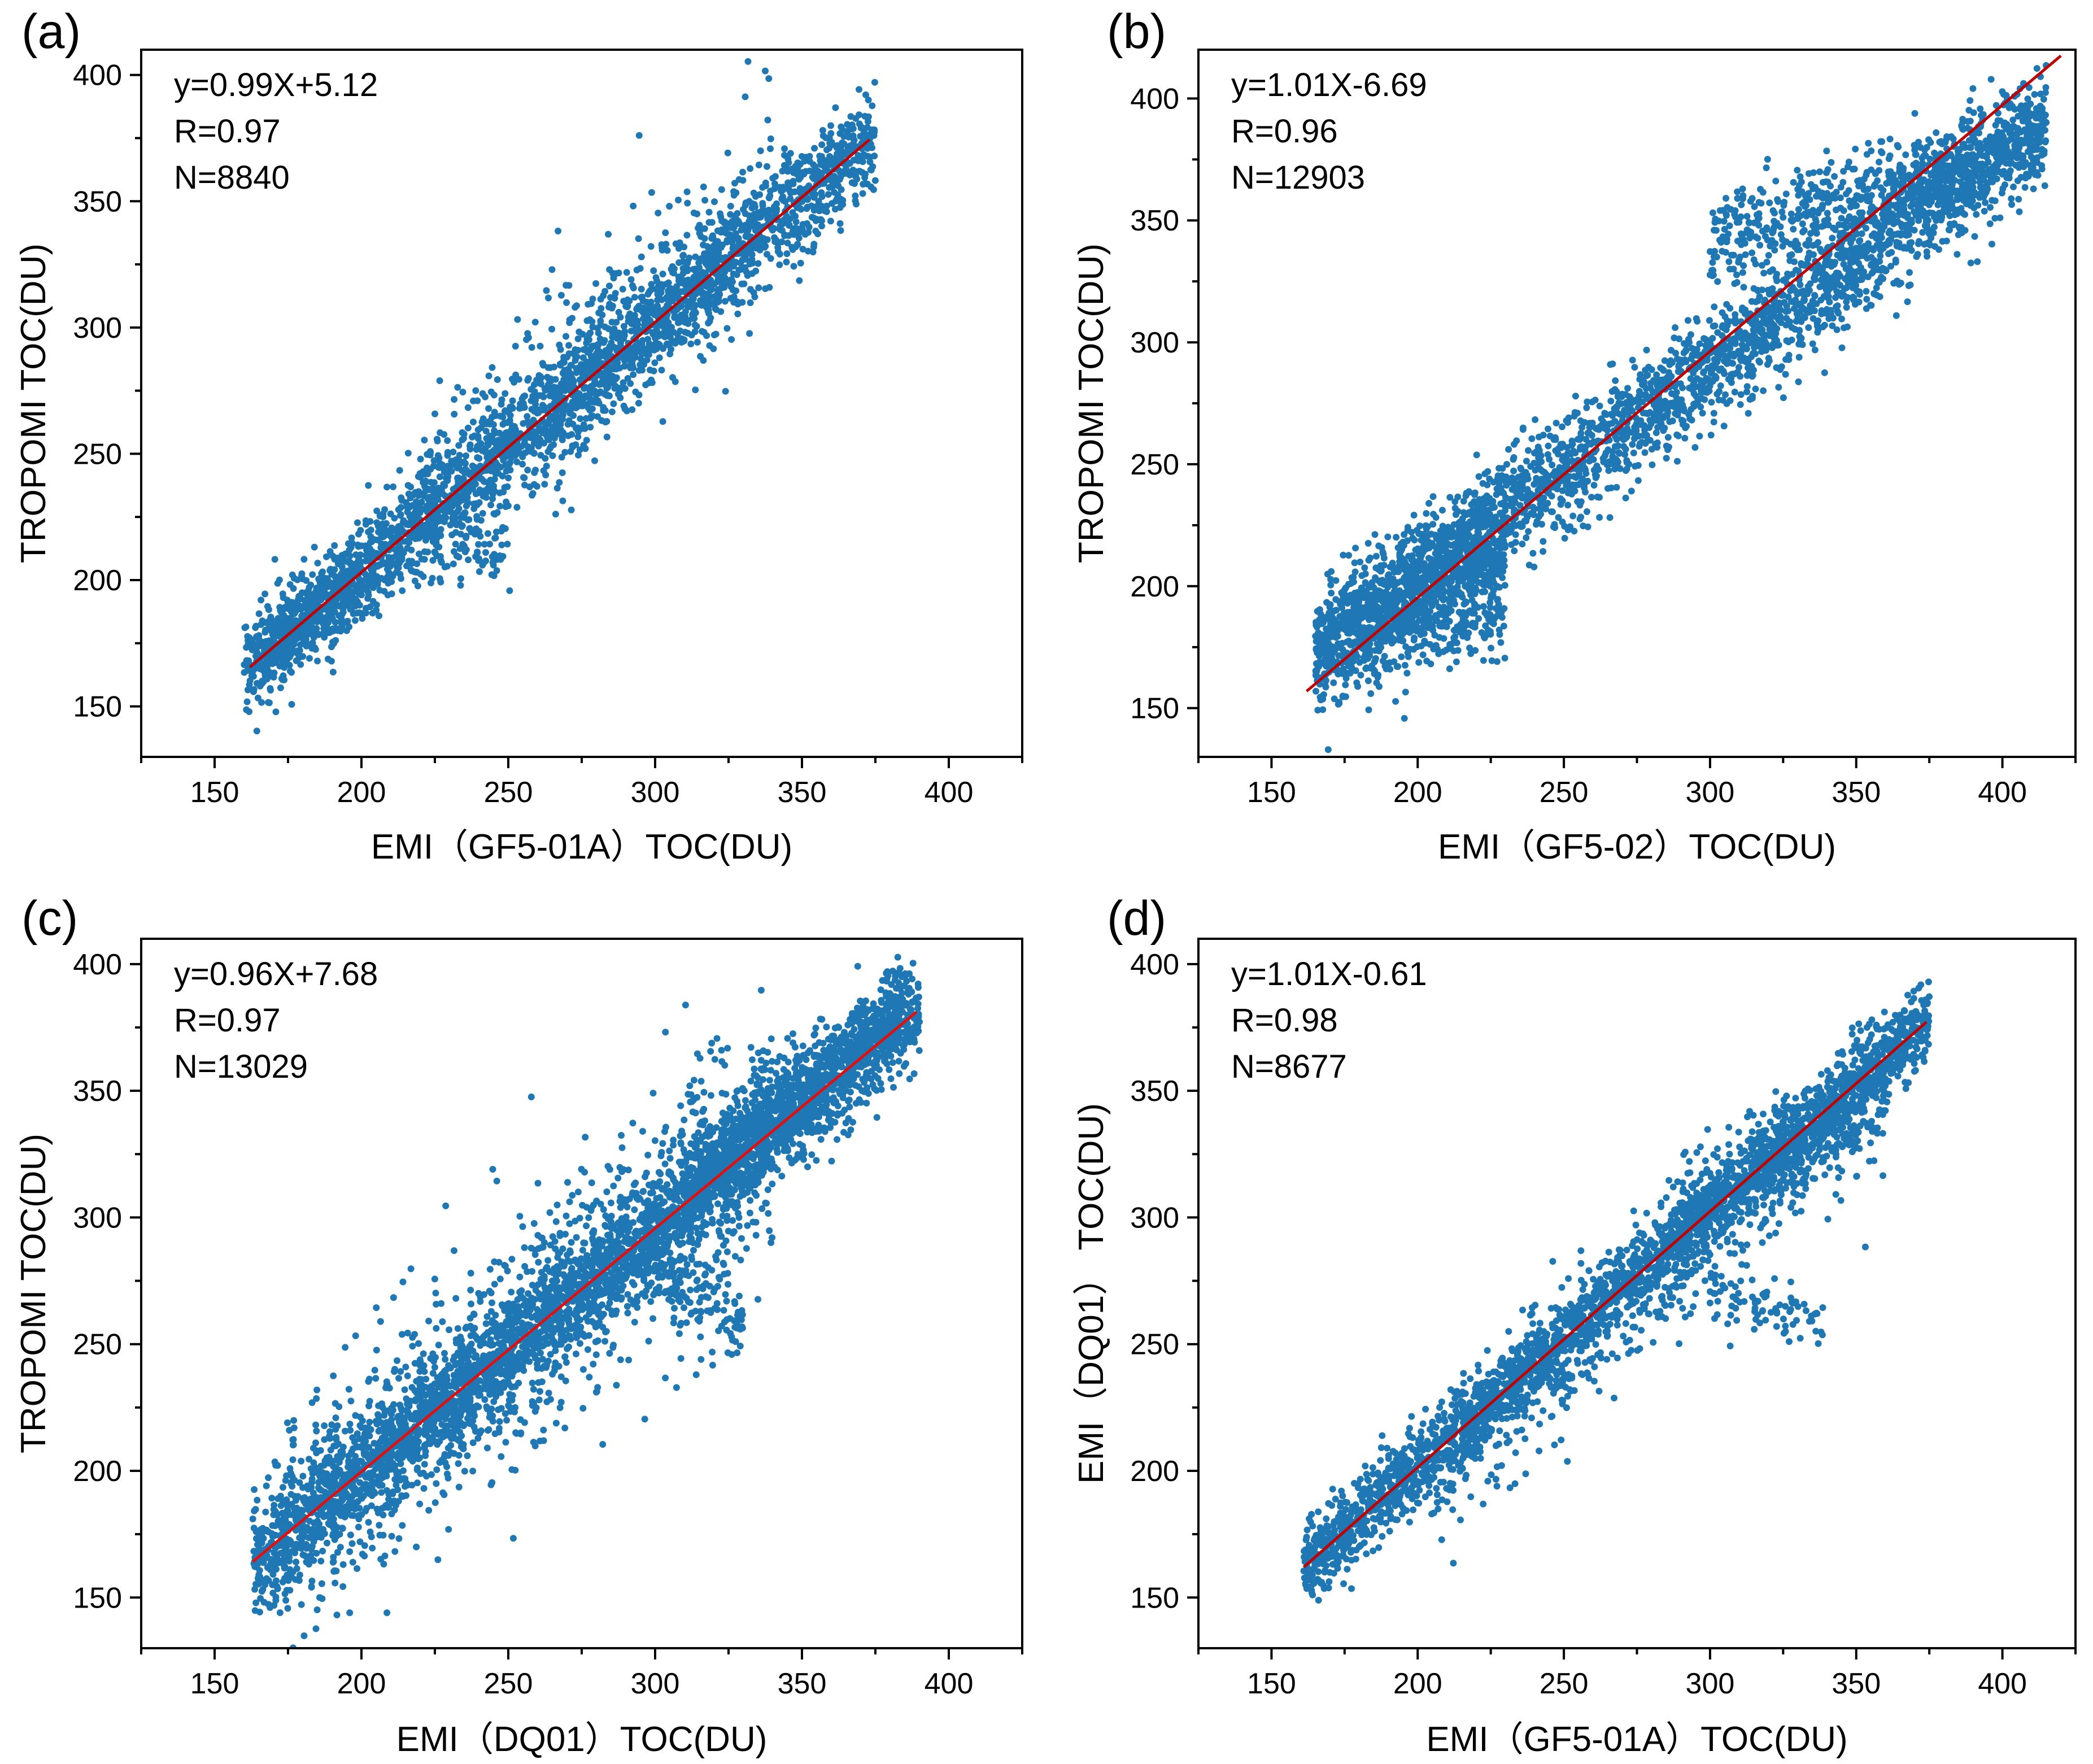 This screenshot has height=1764, width=2093. What do you see at coordinates (559, 404) in the screenshot?
I see `fit-line` at bounding box center [559, 404].